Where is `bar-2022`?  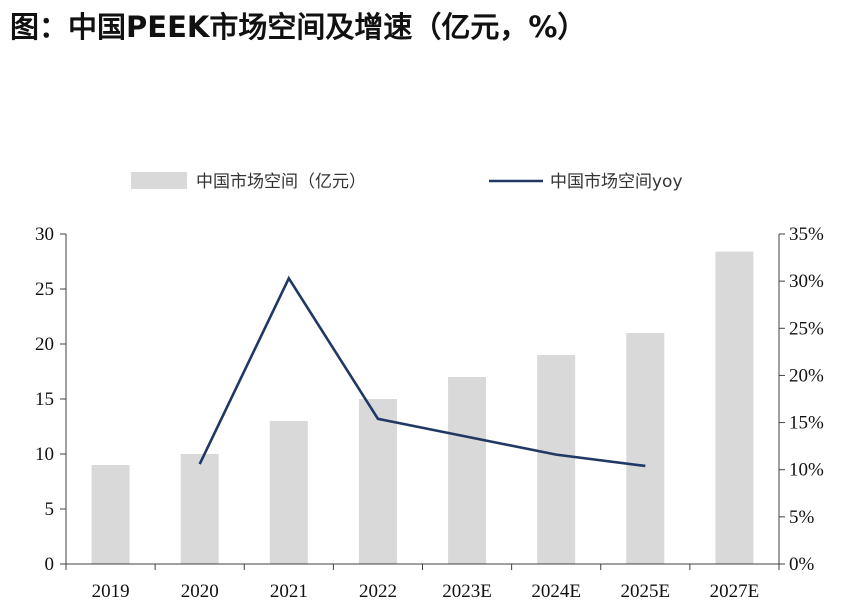
bar-2022 is located at coordinates (377, 481).